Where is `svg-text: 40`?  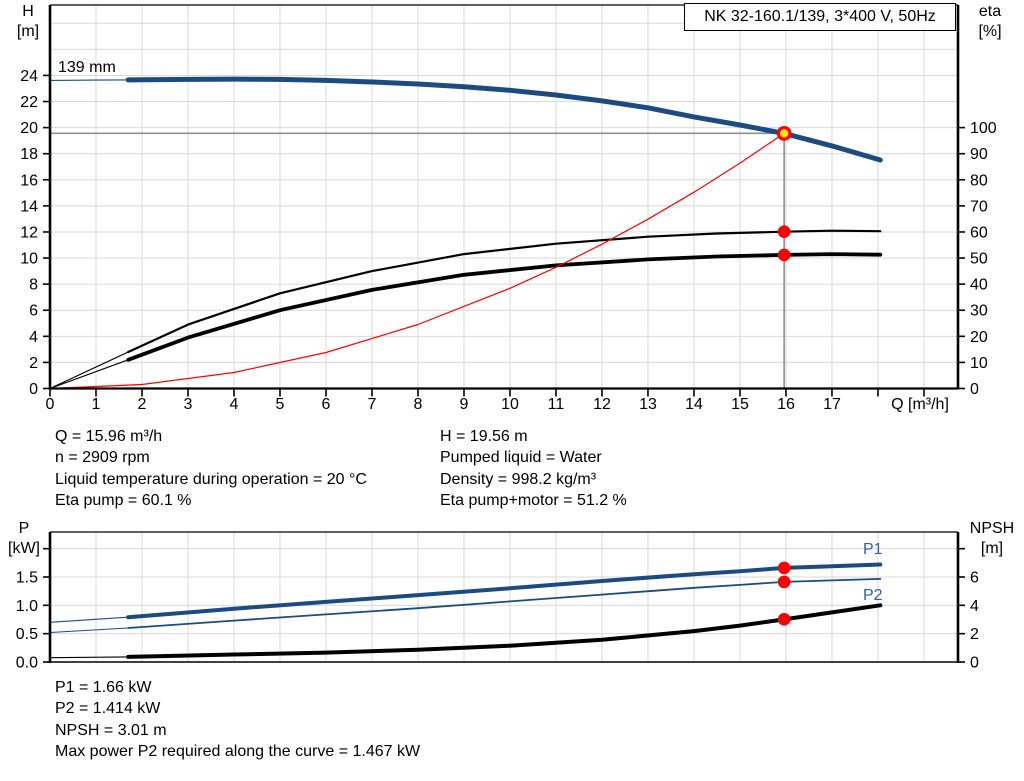 svg-text: 40 is located at coordinates (979, 285).